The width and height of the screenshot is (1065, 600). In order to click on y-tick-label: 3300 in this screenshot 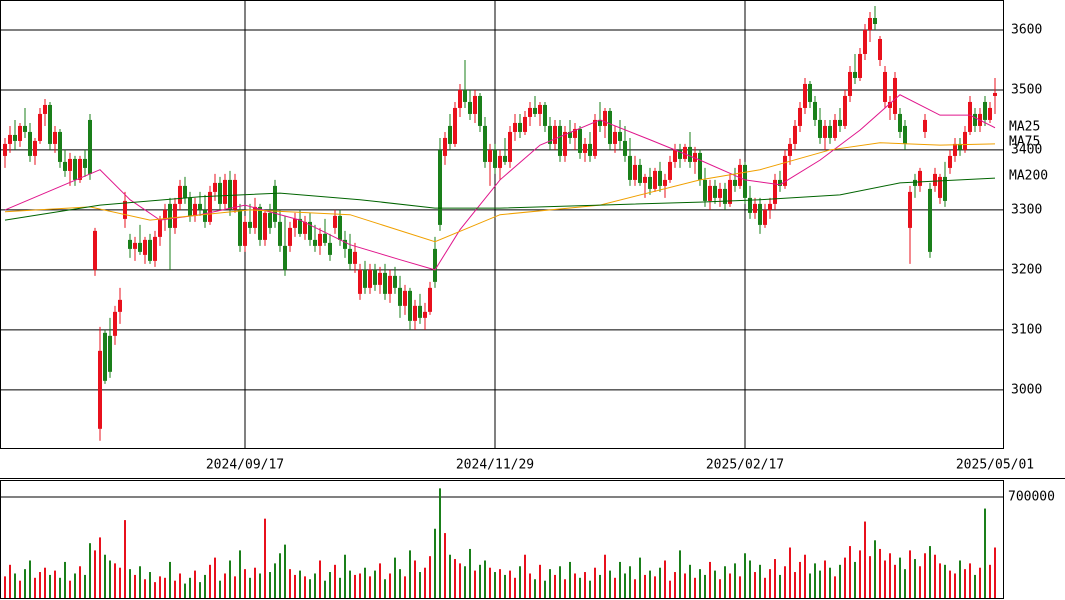, I will do `click(1026, 209)`.